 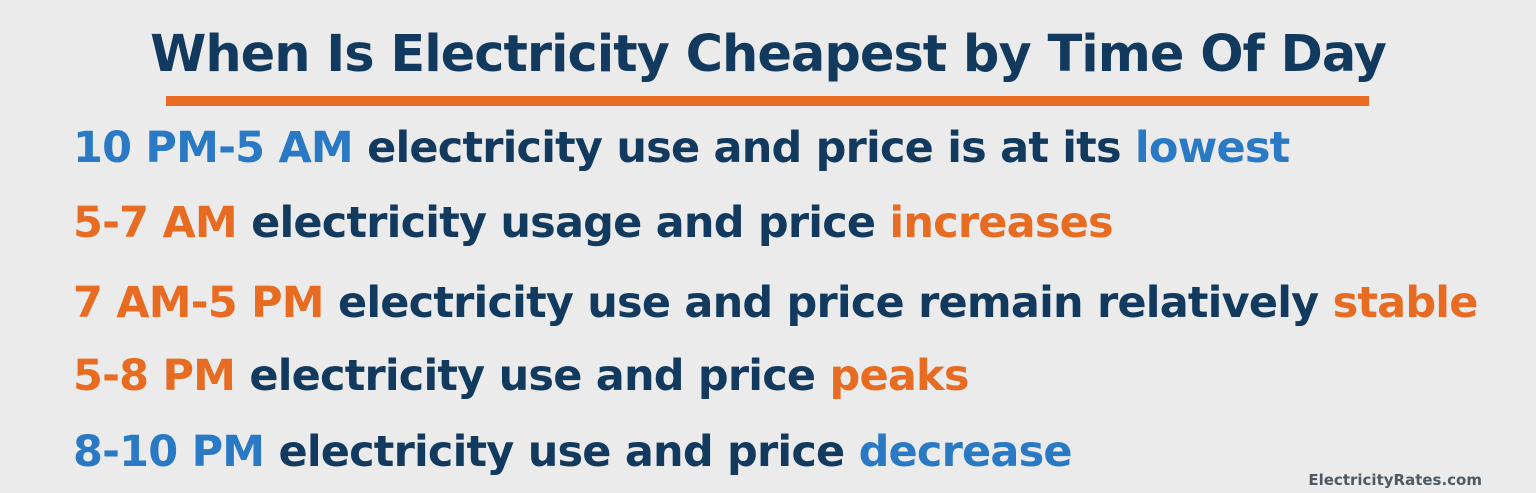 I want to click on trend-keyword: lowest, so click(x=1212, y=148).